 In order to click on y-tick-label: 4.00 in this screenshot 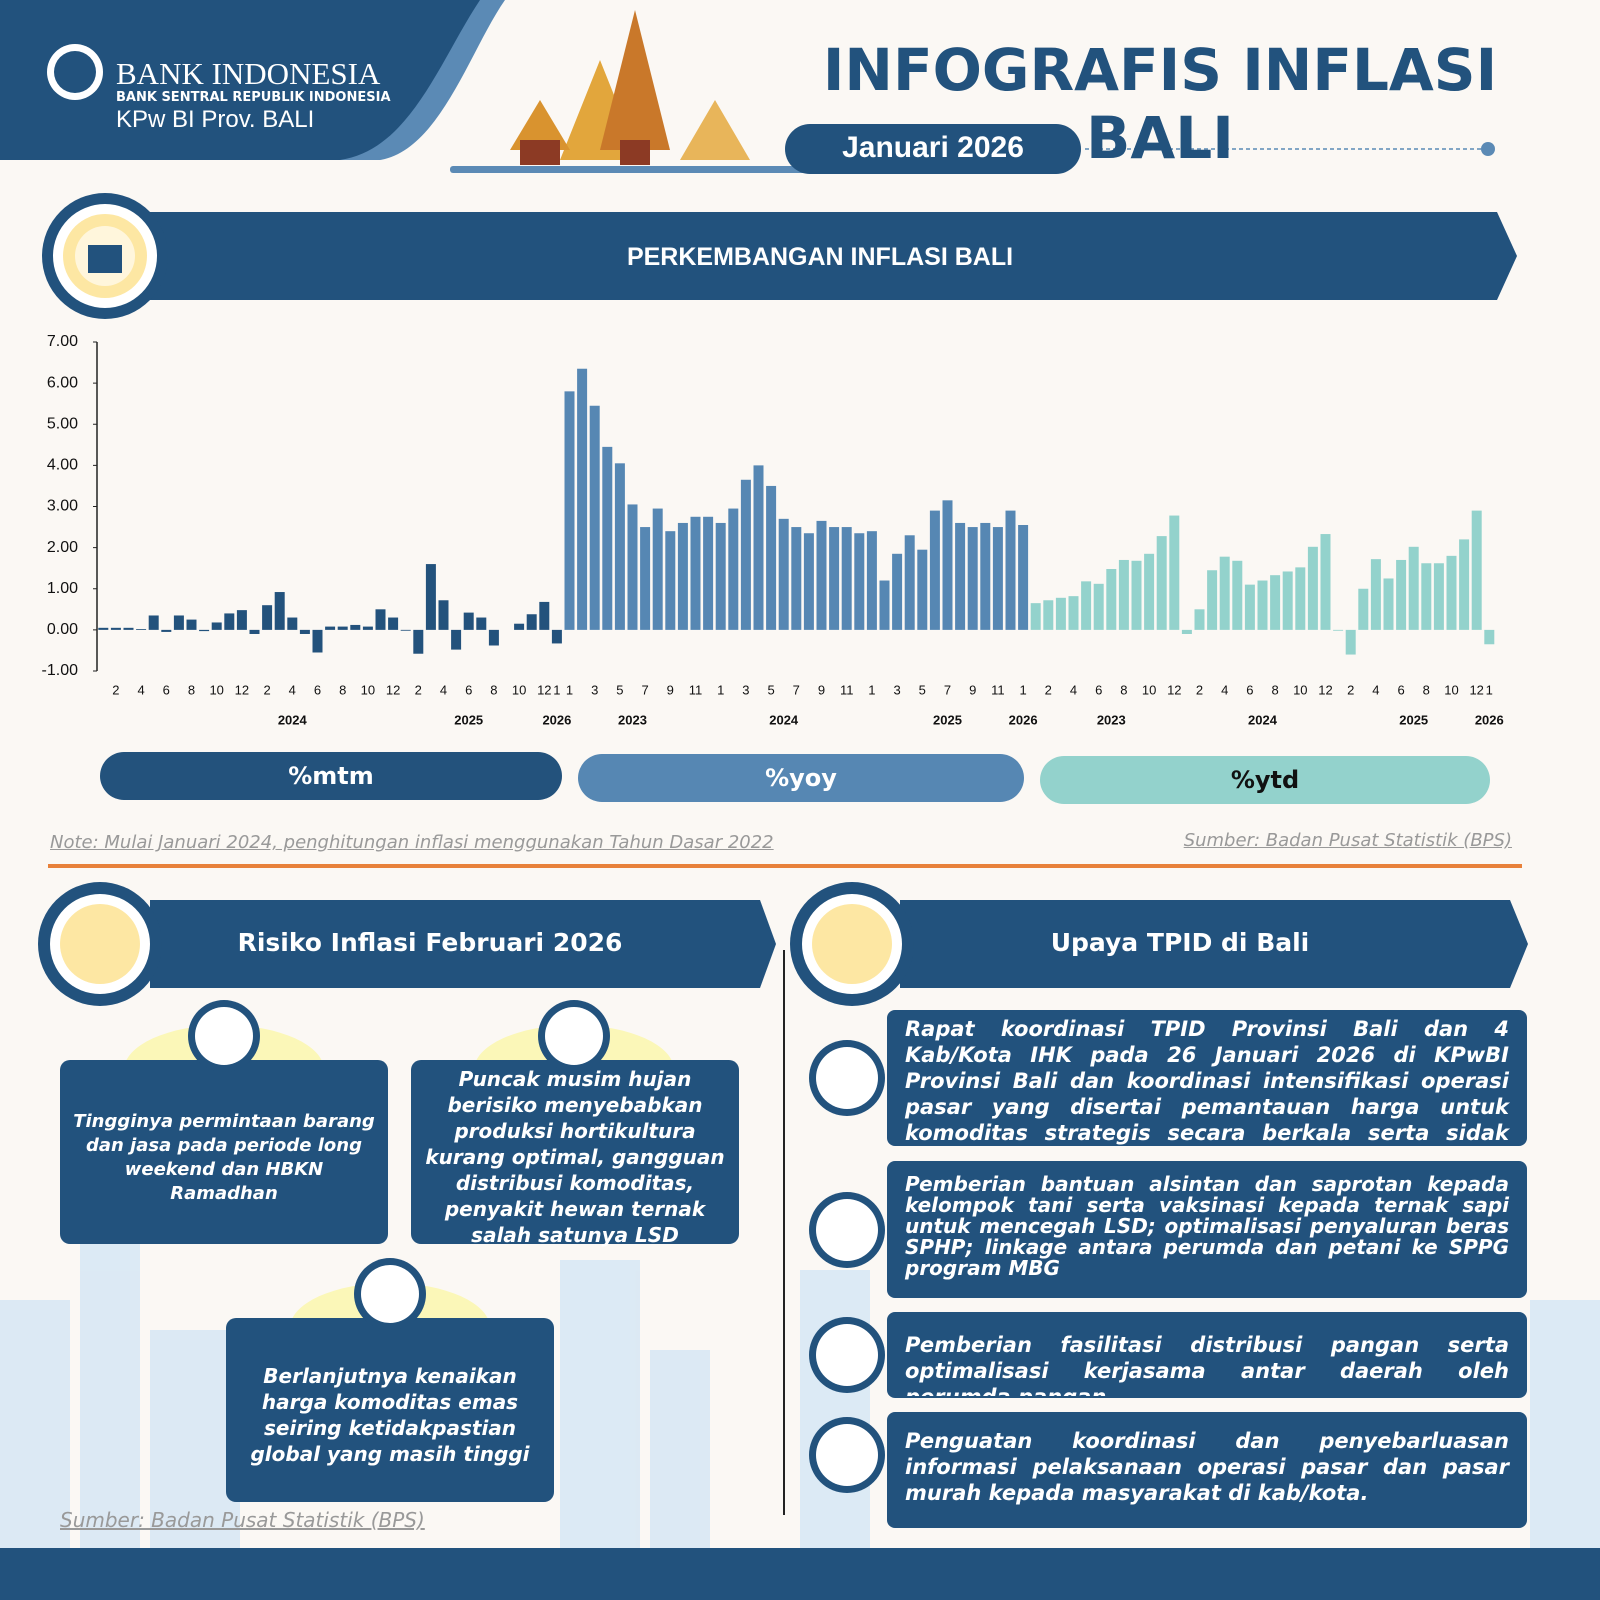, I will do `click(62, 465)`.